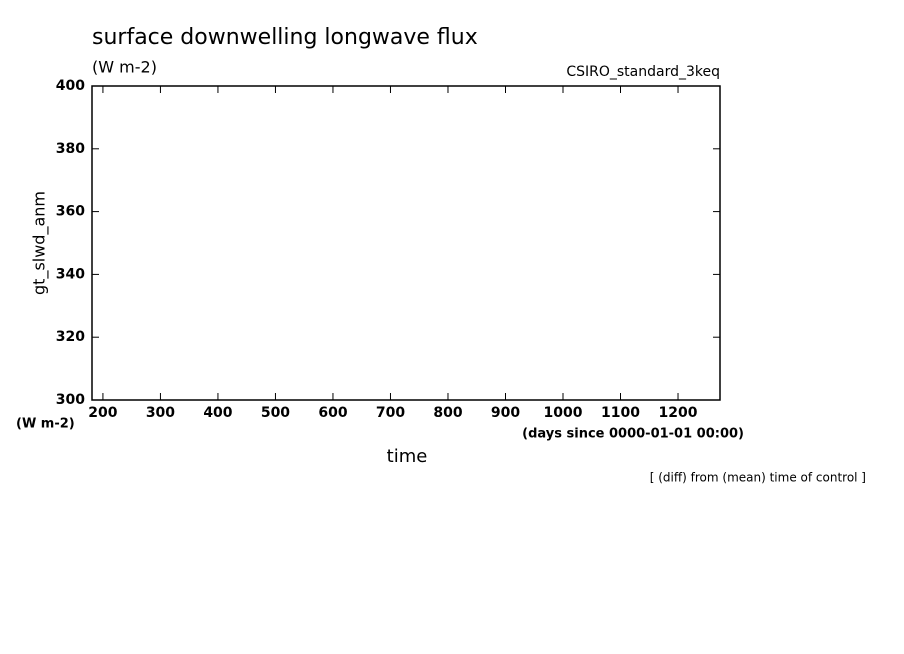  What do you see at coordinates (285, 37) in the screenshot?
I see `chart-title: surface downwelling longwave flux` at bounding box center [285, 37].